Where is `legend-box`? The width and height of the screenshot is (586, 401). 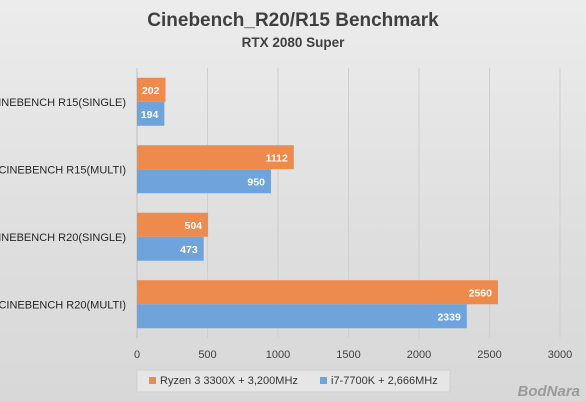
legend-box is located at coordinates (293, 381).